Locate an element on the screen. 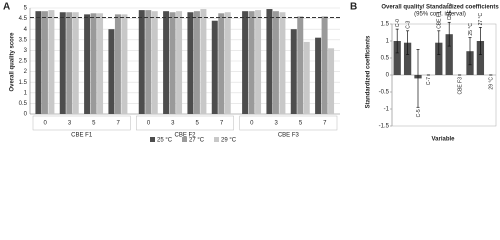 The image size is (500, 240). panel-label: A is located at coordinates (6, 7).